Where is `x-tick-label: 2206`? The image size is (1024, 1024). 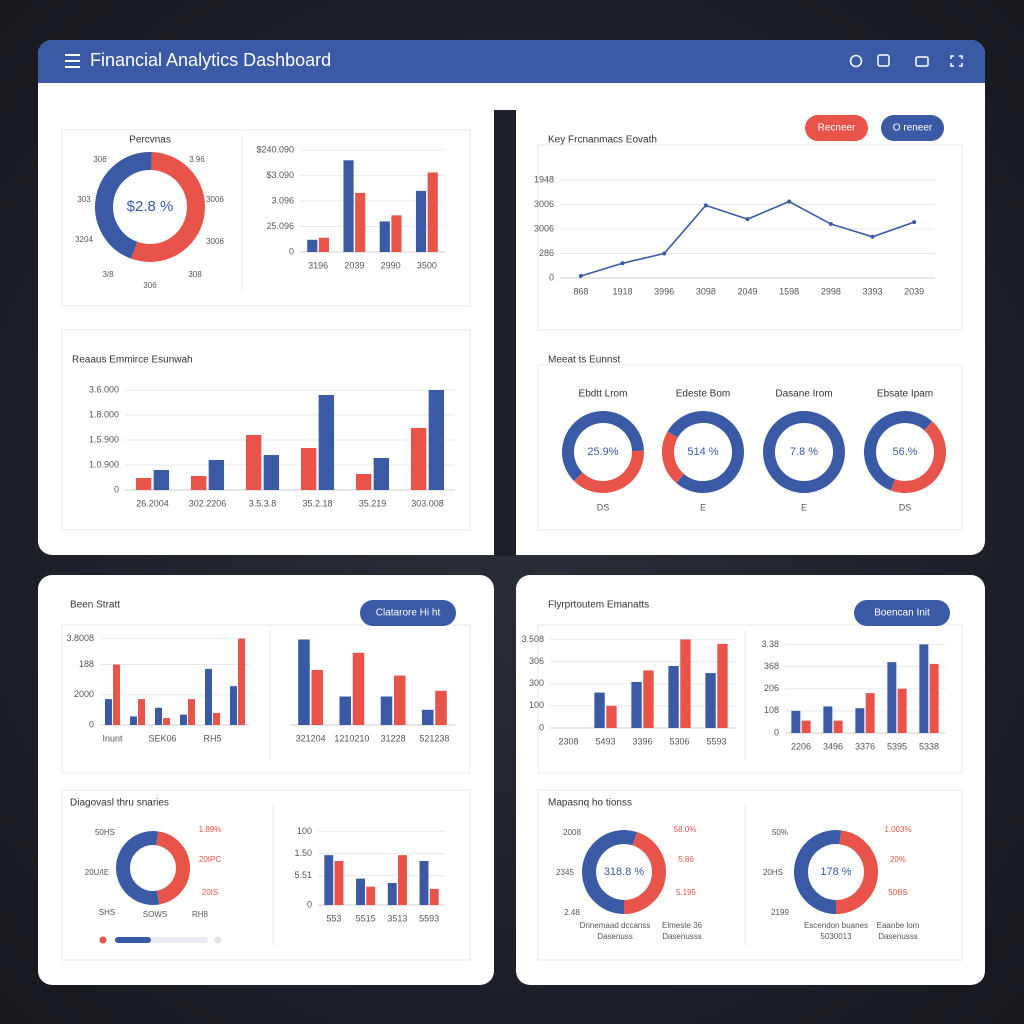
x-tick-label: 2206 is located at coordinates (801, 746).